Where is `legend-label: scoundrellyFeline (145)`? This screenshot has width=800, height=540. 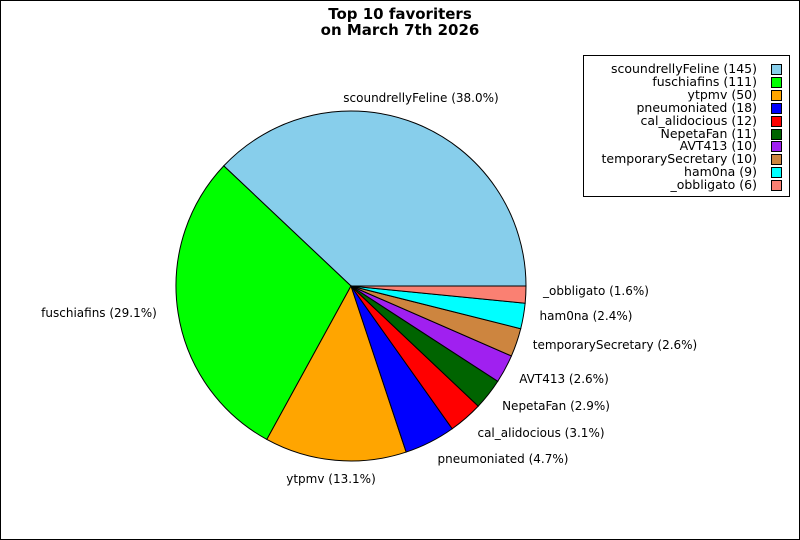 legend-label: scoundrellyFeline (145) is located at coordinates (683, 68).